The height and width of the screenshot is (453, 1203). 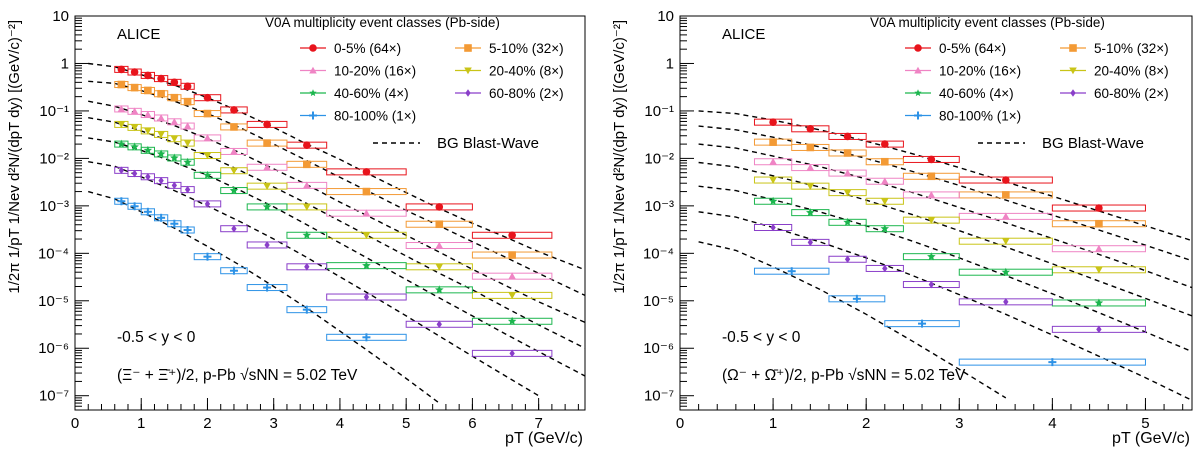 I want to click on rapidity-label: -0.5 < y < 0, so click(x=761, y=337).